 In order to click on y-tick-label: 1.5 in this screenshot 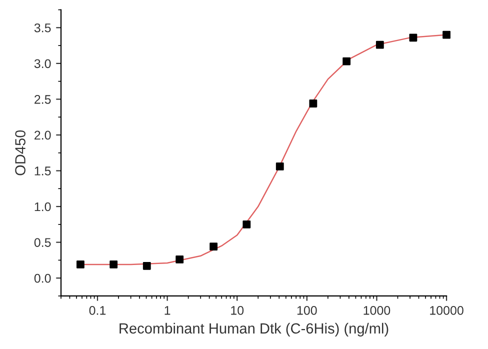, I will do `click(42, 171)`.